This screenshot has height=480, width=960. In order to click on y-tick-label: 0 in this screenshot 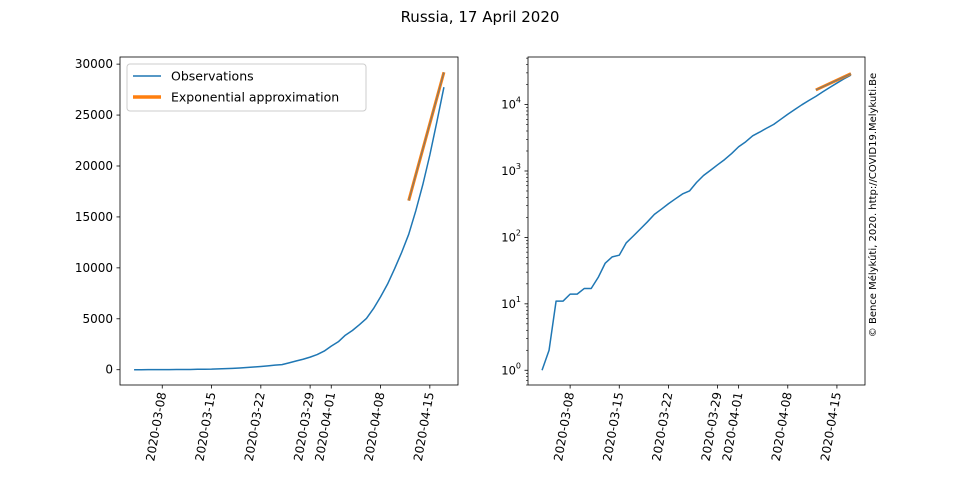, I will do `click(109, 370)`.